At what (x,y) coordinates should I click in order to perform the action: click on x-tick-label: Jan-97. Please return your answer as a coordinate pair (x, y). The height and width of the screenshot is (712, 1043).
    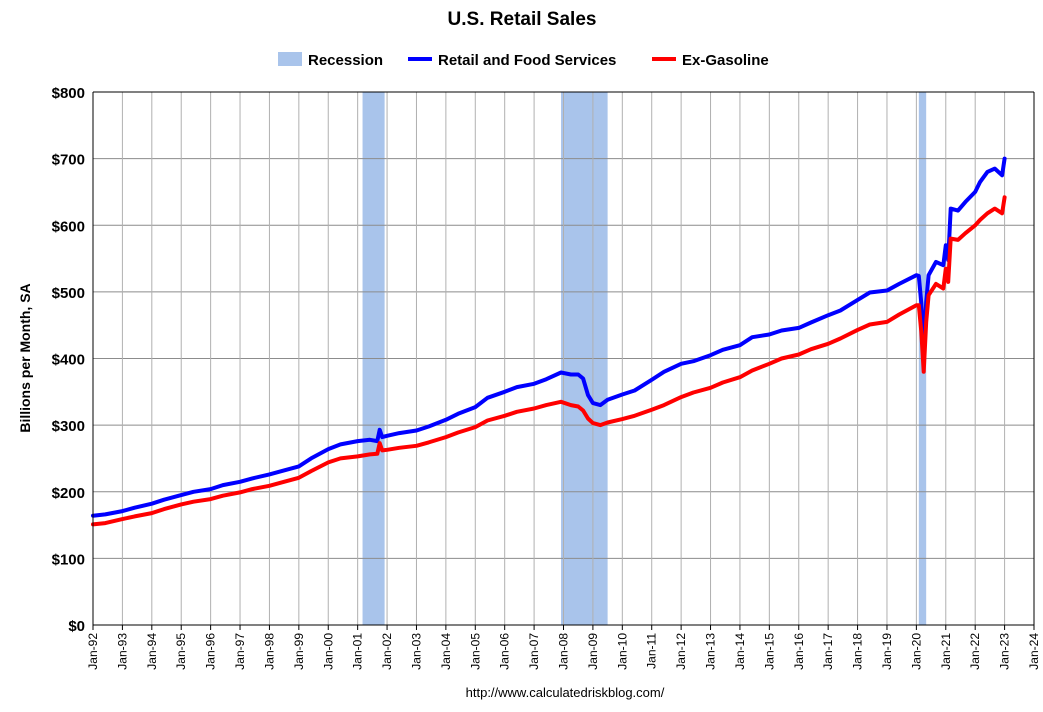
    Looking at the image, I should click on (240, 651).